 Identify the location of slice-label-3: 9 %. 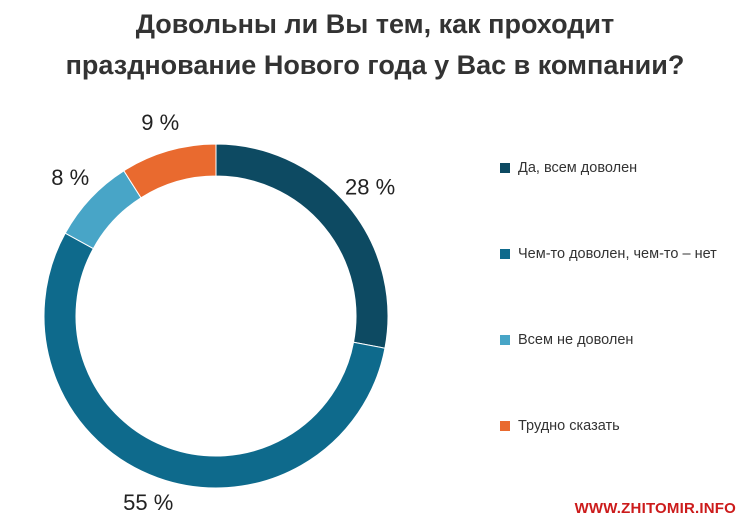
(160, 122).